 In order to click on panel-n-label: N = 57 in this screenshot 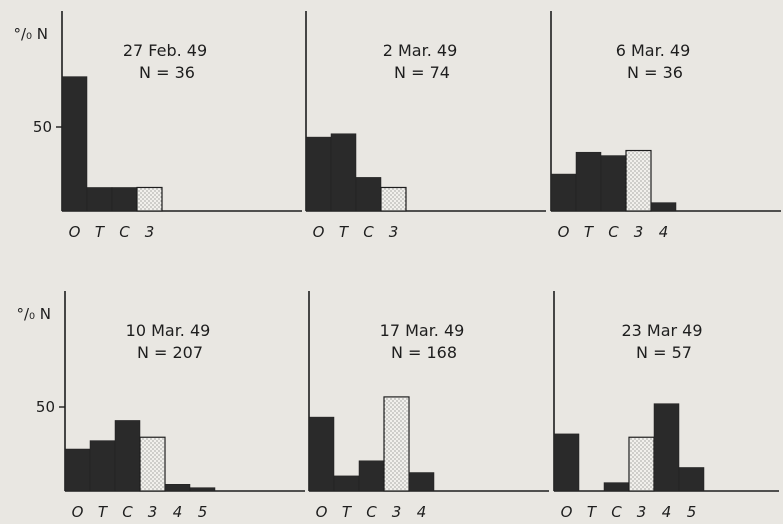, I will do `click(664, 352)`.